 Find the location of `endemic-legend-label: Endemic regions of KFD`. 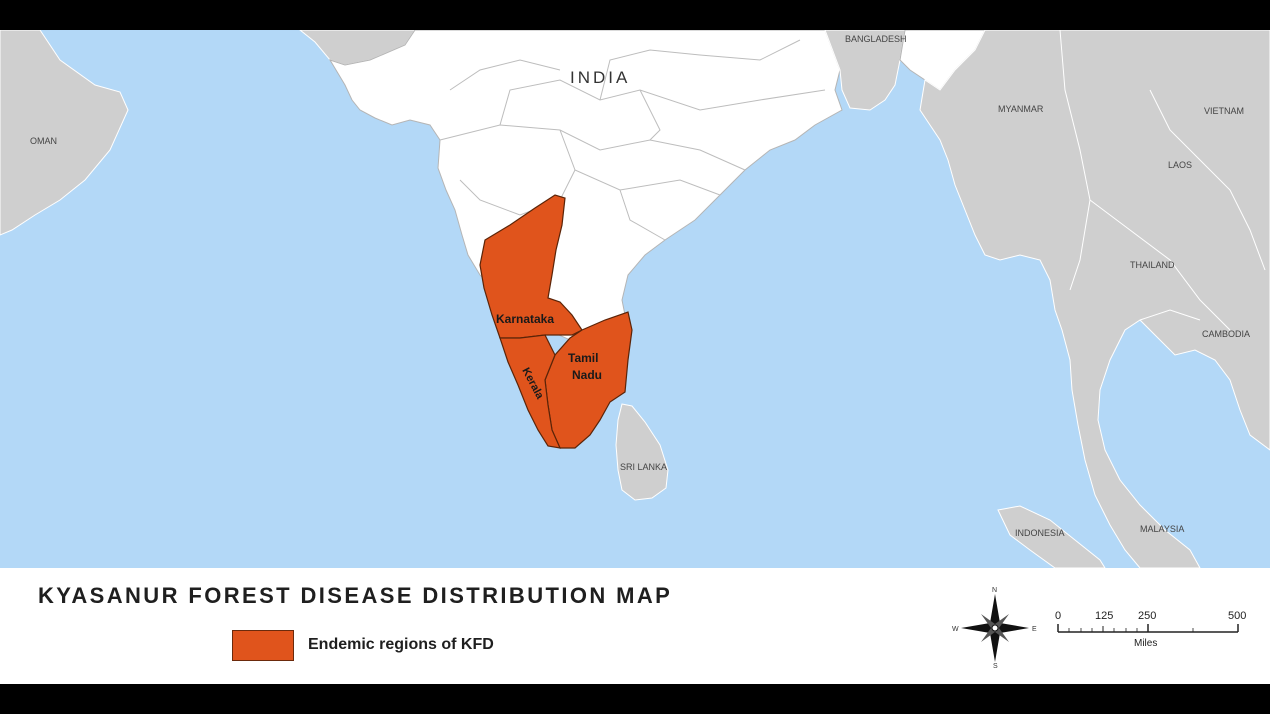

endemic-legend-label: Endemic regions of KFD is located at coordinates (401, 644).